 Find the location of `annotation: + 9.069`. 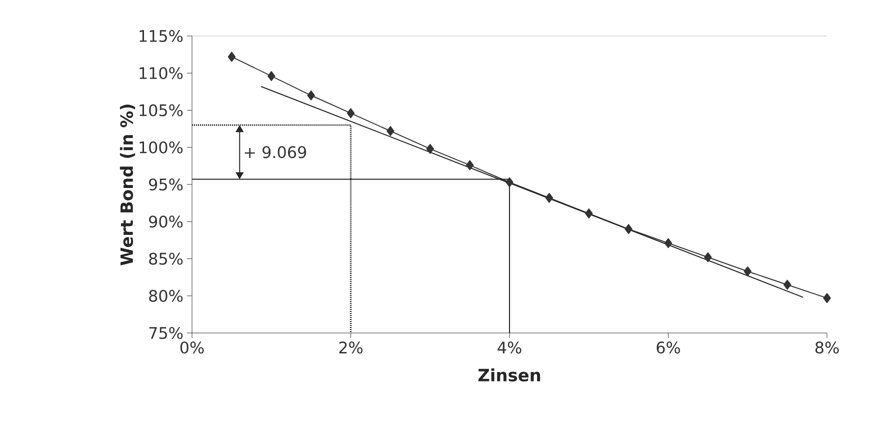

annotation: + 9.069 is located at coordinates (275, 152).